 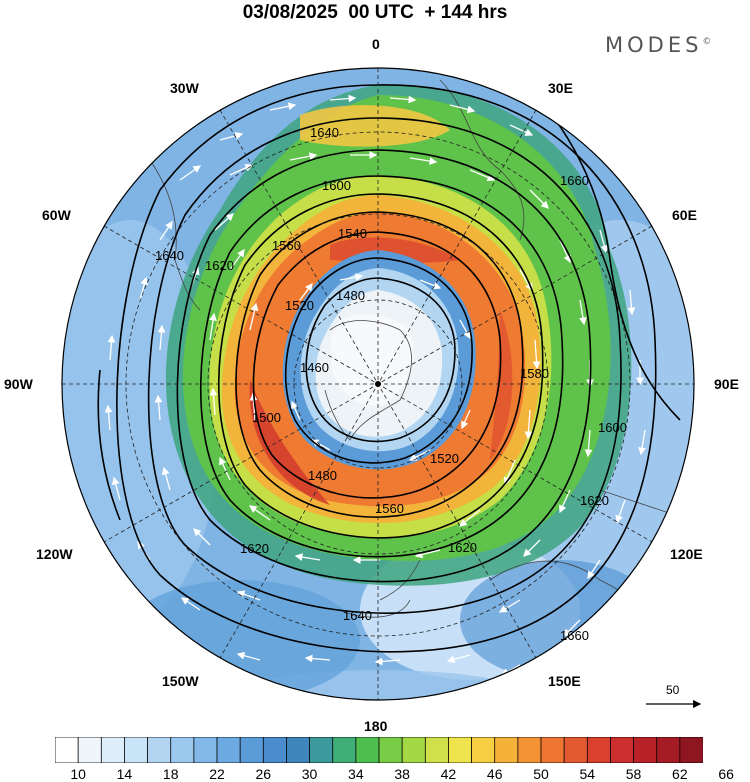 I want to click on lon-label-120e: 120E, so click(x=686, y=554).